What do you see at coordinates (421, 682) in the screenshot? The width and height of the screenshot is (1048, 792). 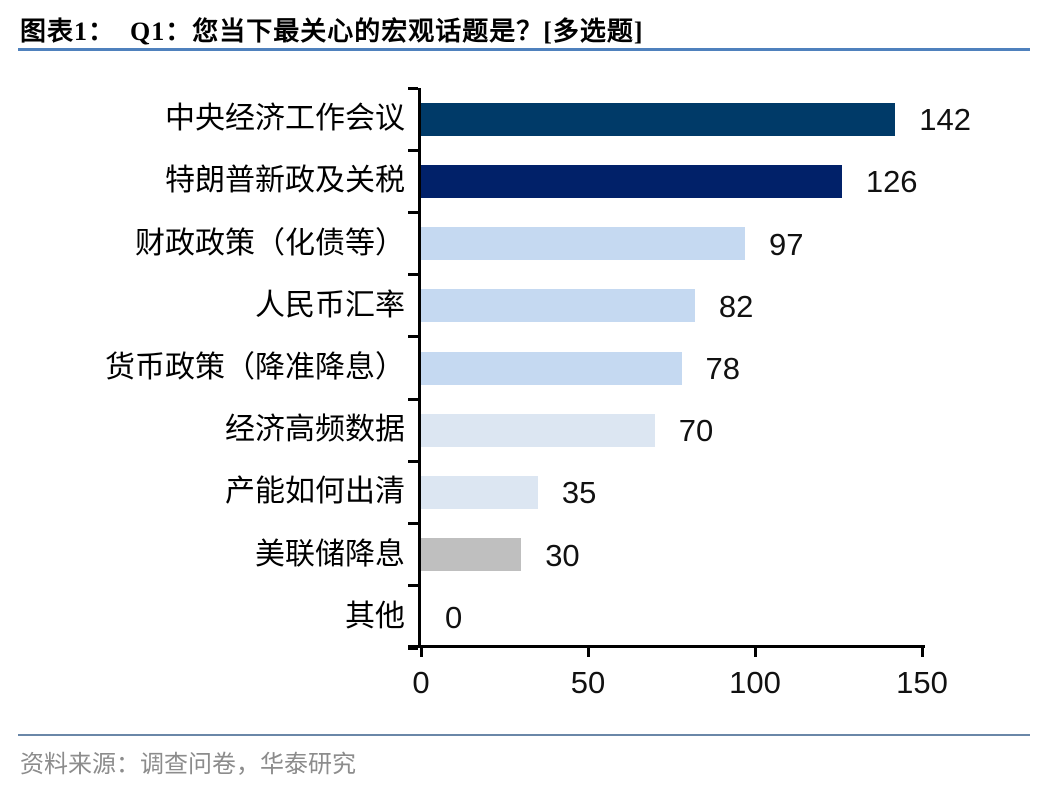 I see `x-tick-label: 0` at bounding box center [421, 682].